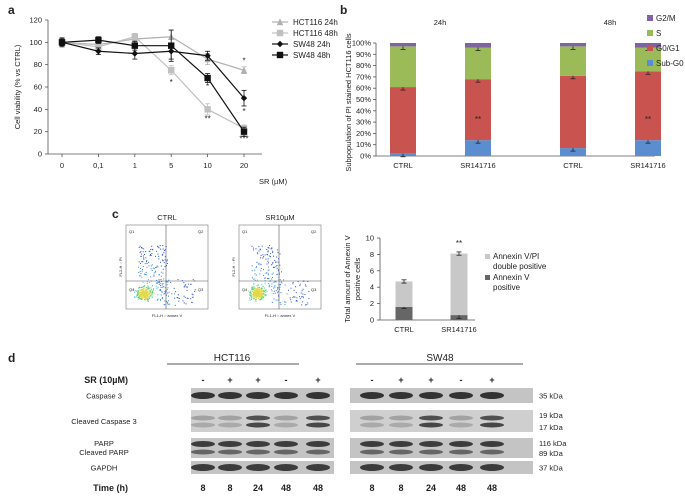  What do you see at coordinates (551, 468) in the screenshot?
I see `kda-label: 37 kDa` at bounding box center [551, 468].